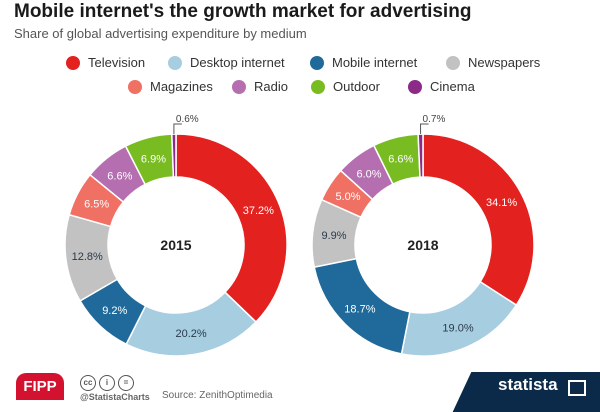 This screenshot has width=600, height=412. I want to click on legend-item-mobile-internet: Mobile internet, so click(363, 62).